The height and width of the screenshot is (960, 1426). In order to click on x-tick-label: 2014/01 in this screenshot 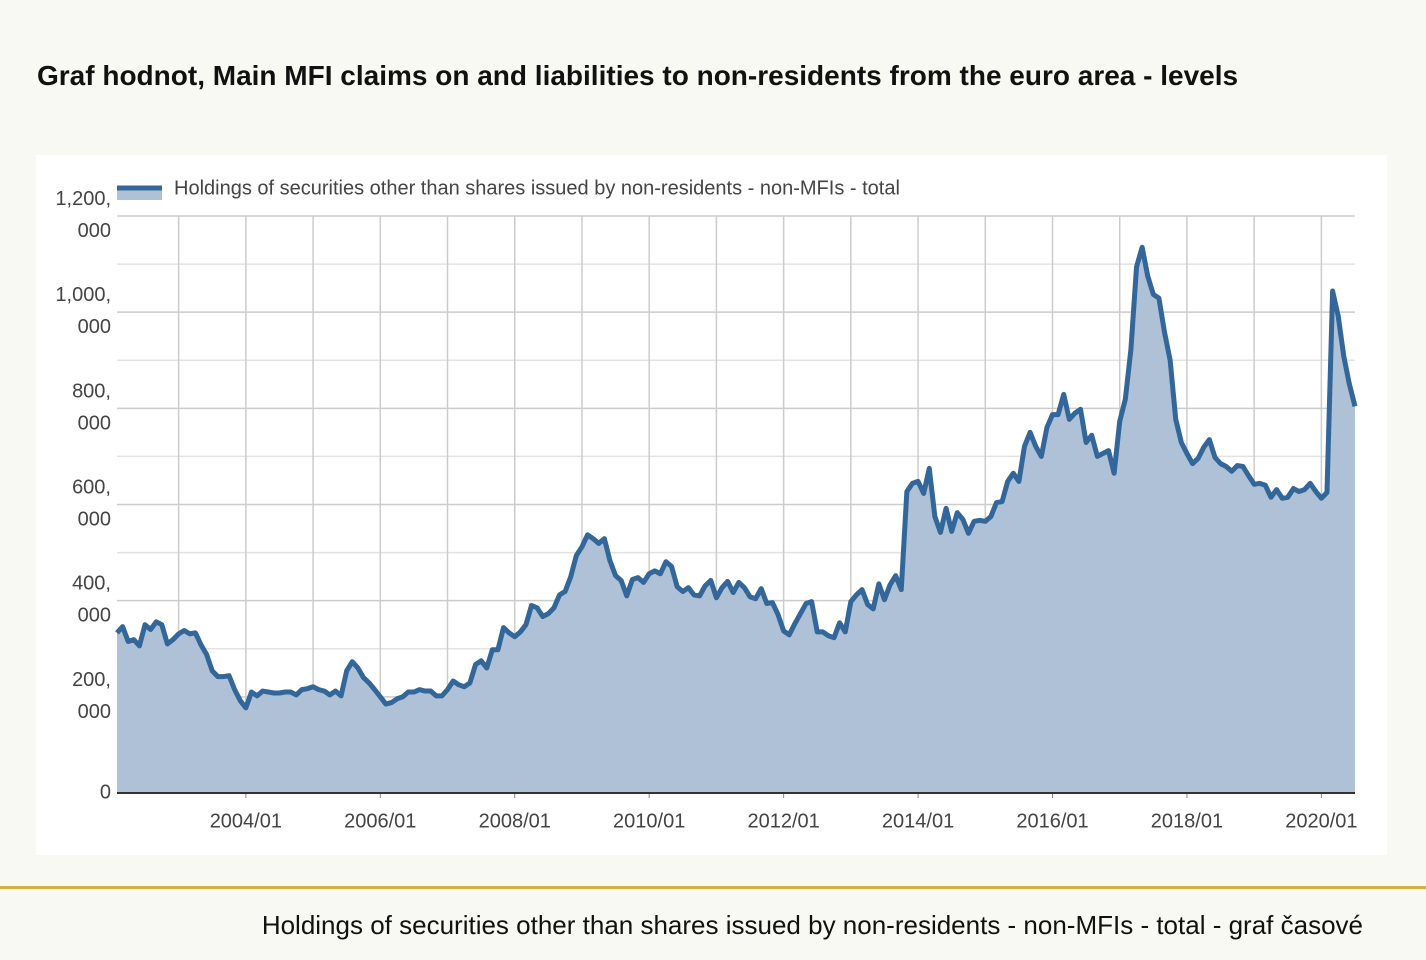, I will do `click(918, 821)`.